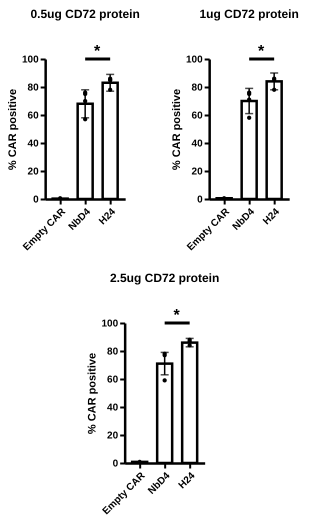 The height and width of the screenshot is (525, 336). I want to click on chart-title: 2.5ug CD72 protein, so click(165, 278).